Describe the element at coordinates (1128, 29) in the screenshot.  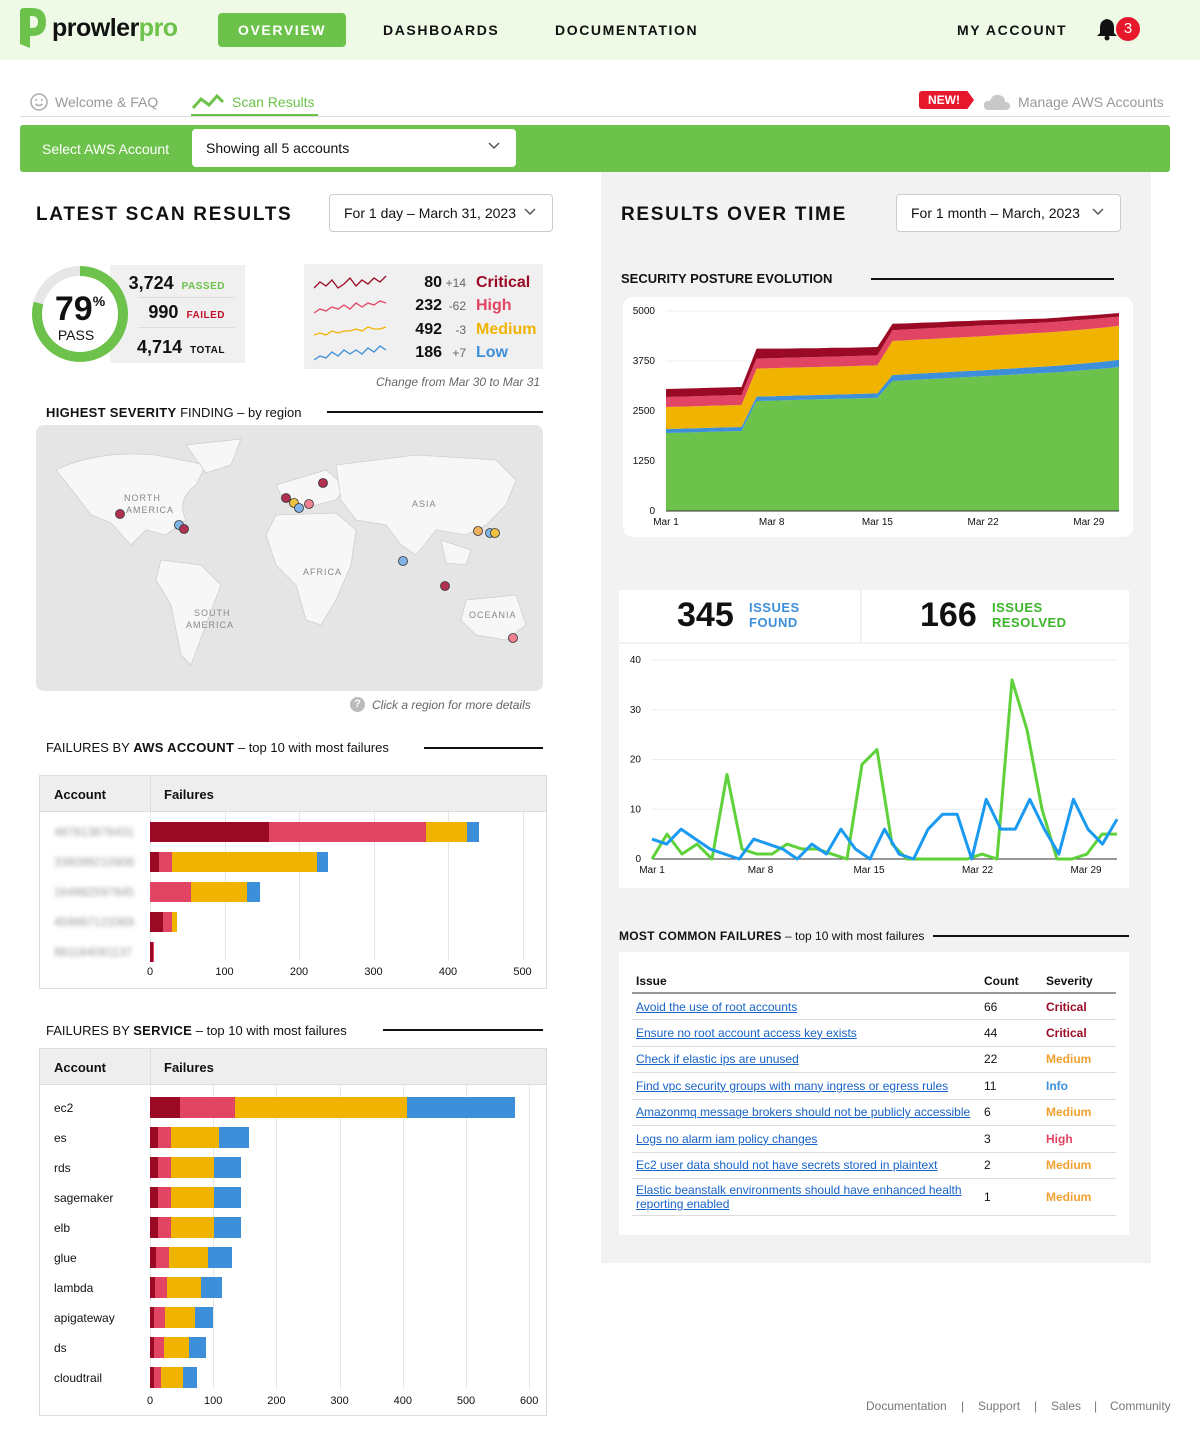
I see `notification-count-badge: 3` at that location.